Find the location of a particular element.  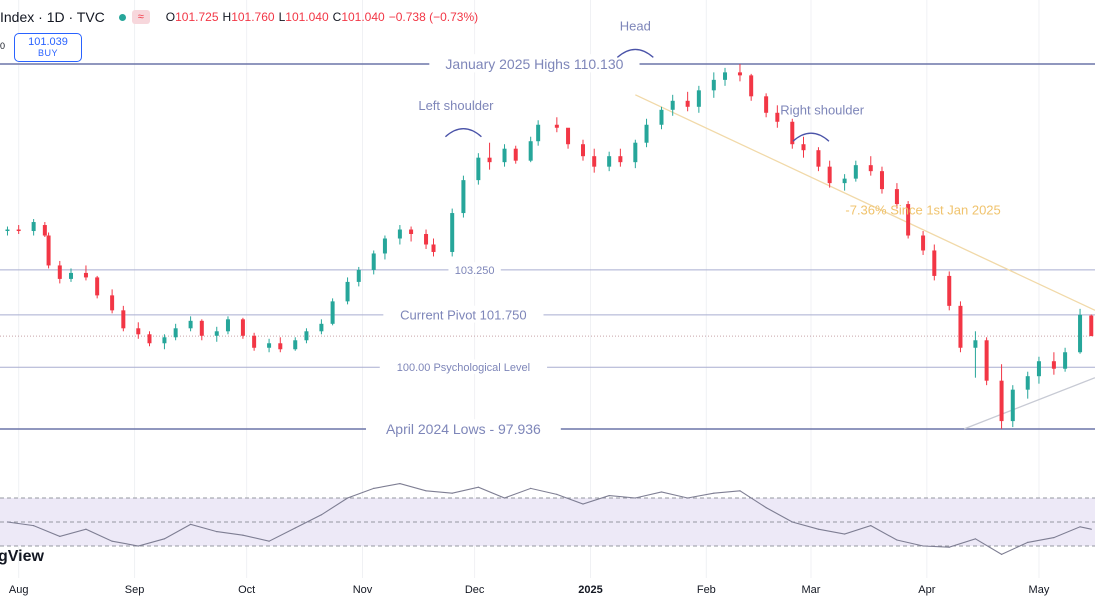

wave-icon: ≈ is located at coordinates (140, 17).